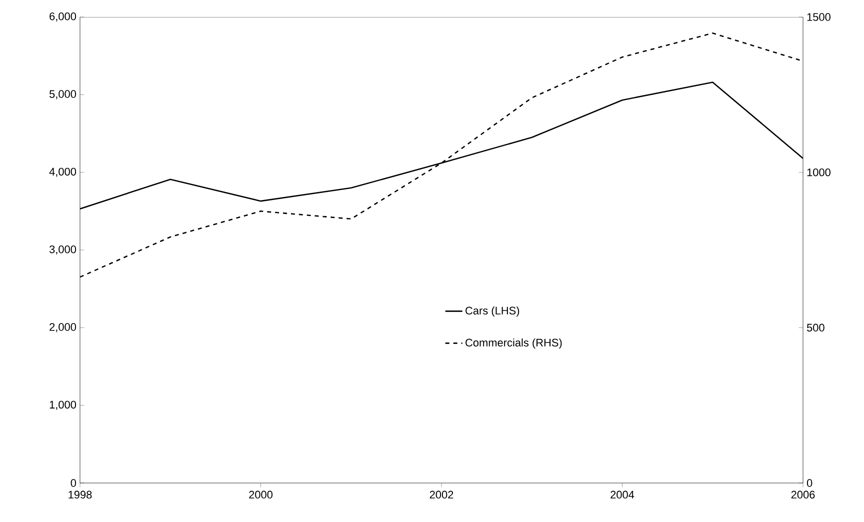  What do you see at coordinates (809, 483) in the screenshot?
I see `y2-tick-label: 0` at bounding box center [809, 483].